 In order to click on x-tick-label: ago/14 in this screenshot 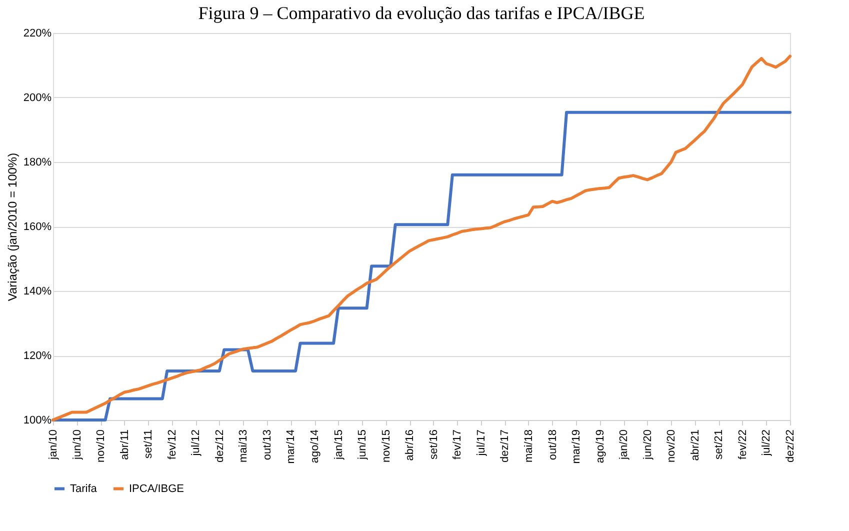, I will do `click(315, 447)`.